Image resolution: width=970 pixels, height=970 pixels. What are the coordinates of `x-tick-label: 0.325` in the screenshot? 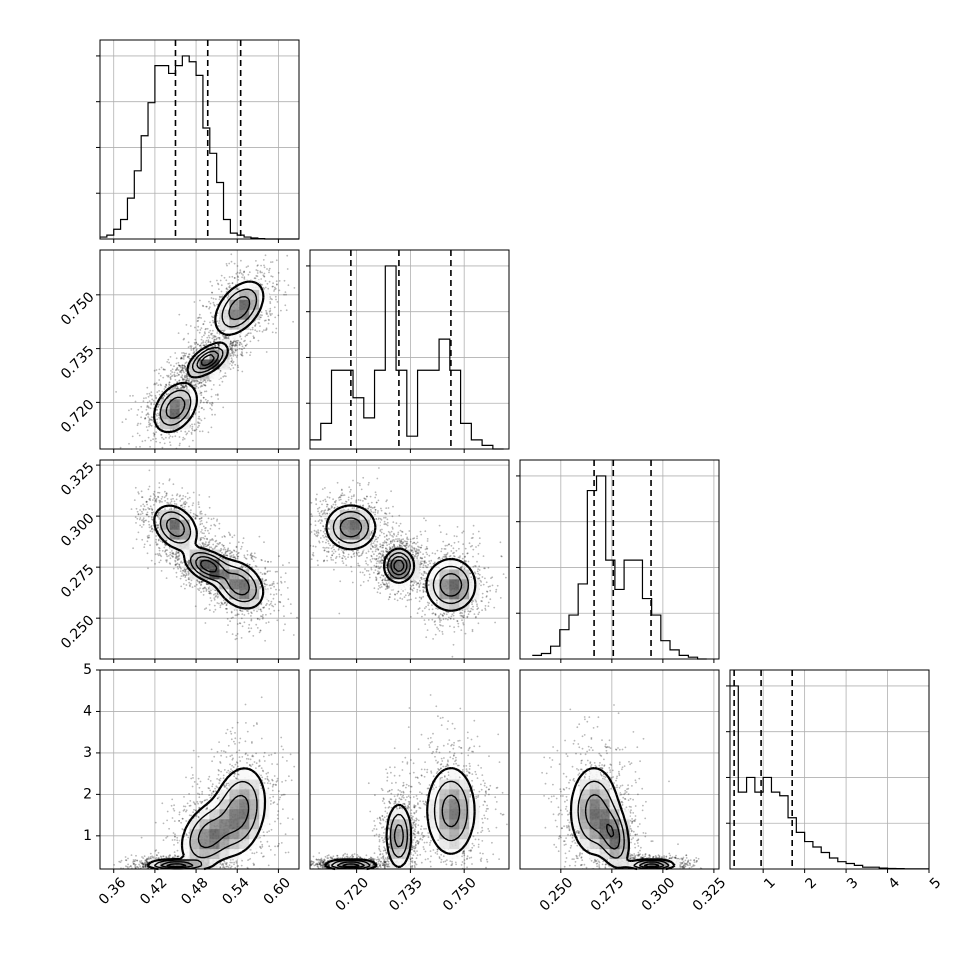 It's located at (710, 895).